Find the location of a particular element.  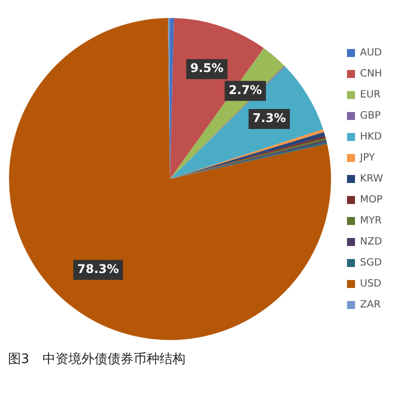

data-label: 7.3% is located at coordinates (269, 118).